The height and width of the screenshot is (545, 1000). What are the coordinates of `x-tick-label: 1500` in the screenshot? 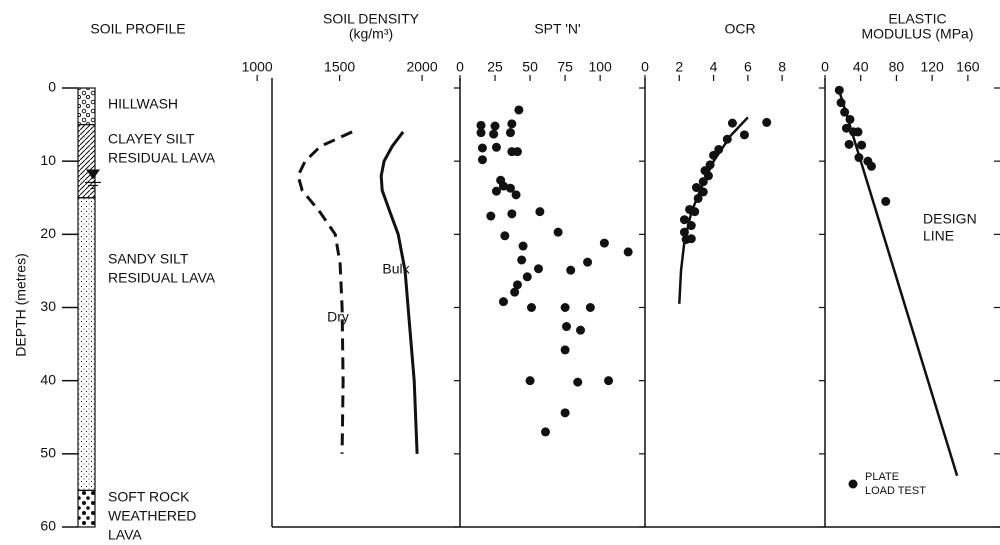 It's located at (339, 67).